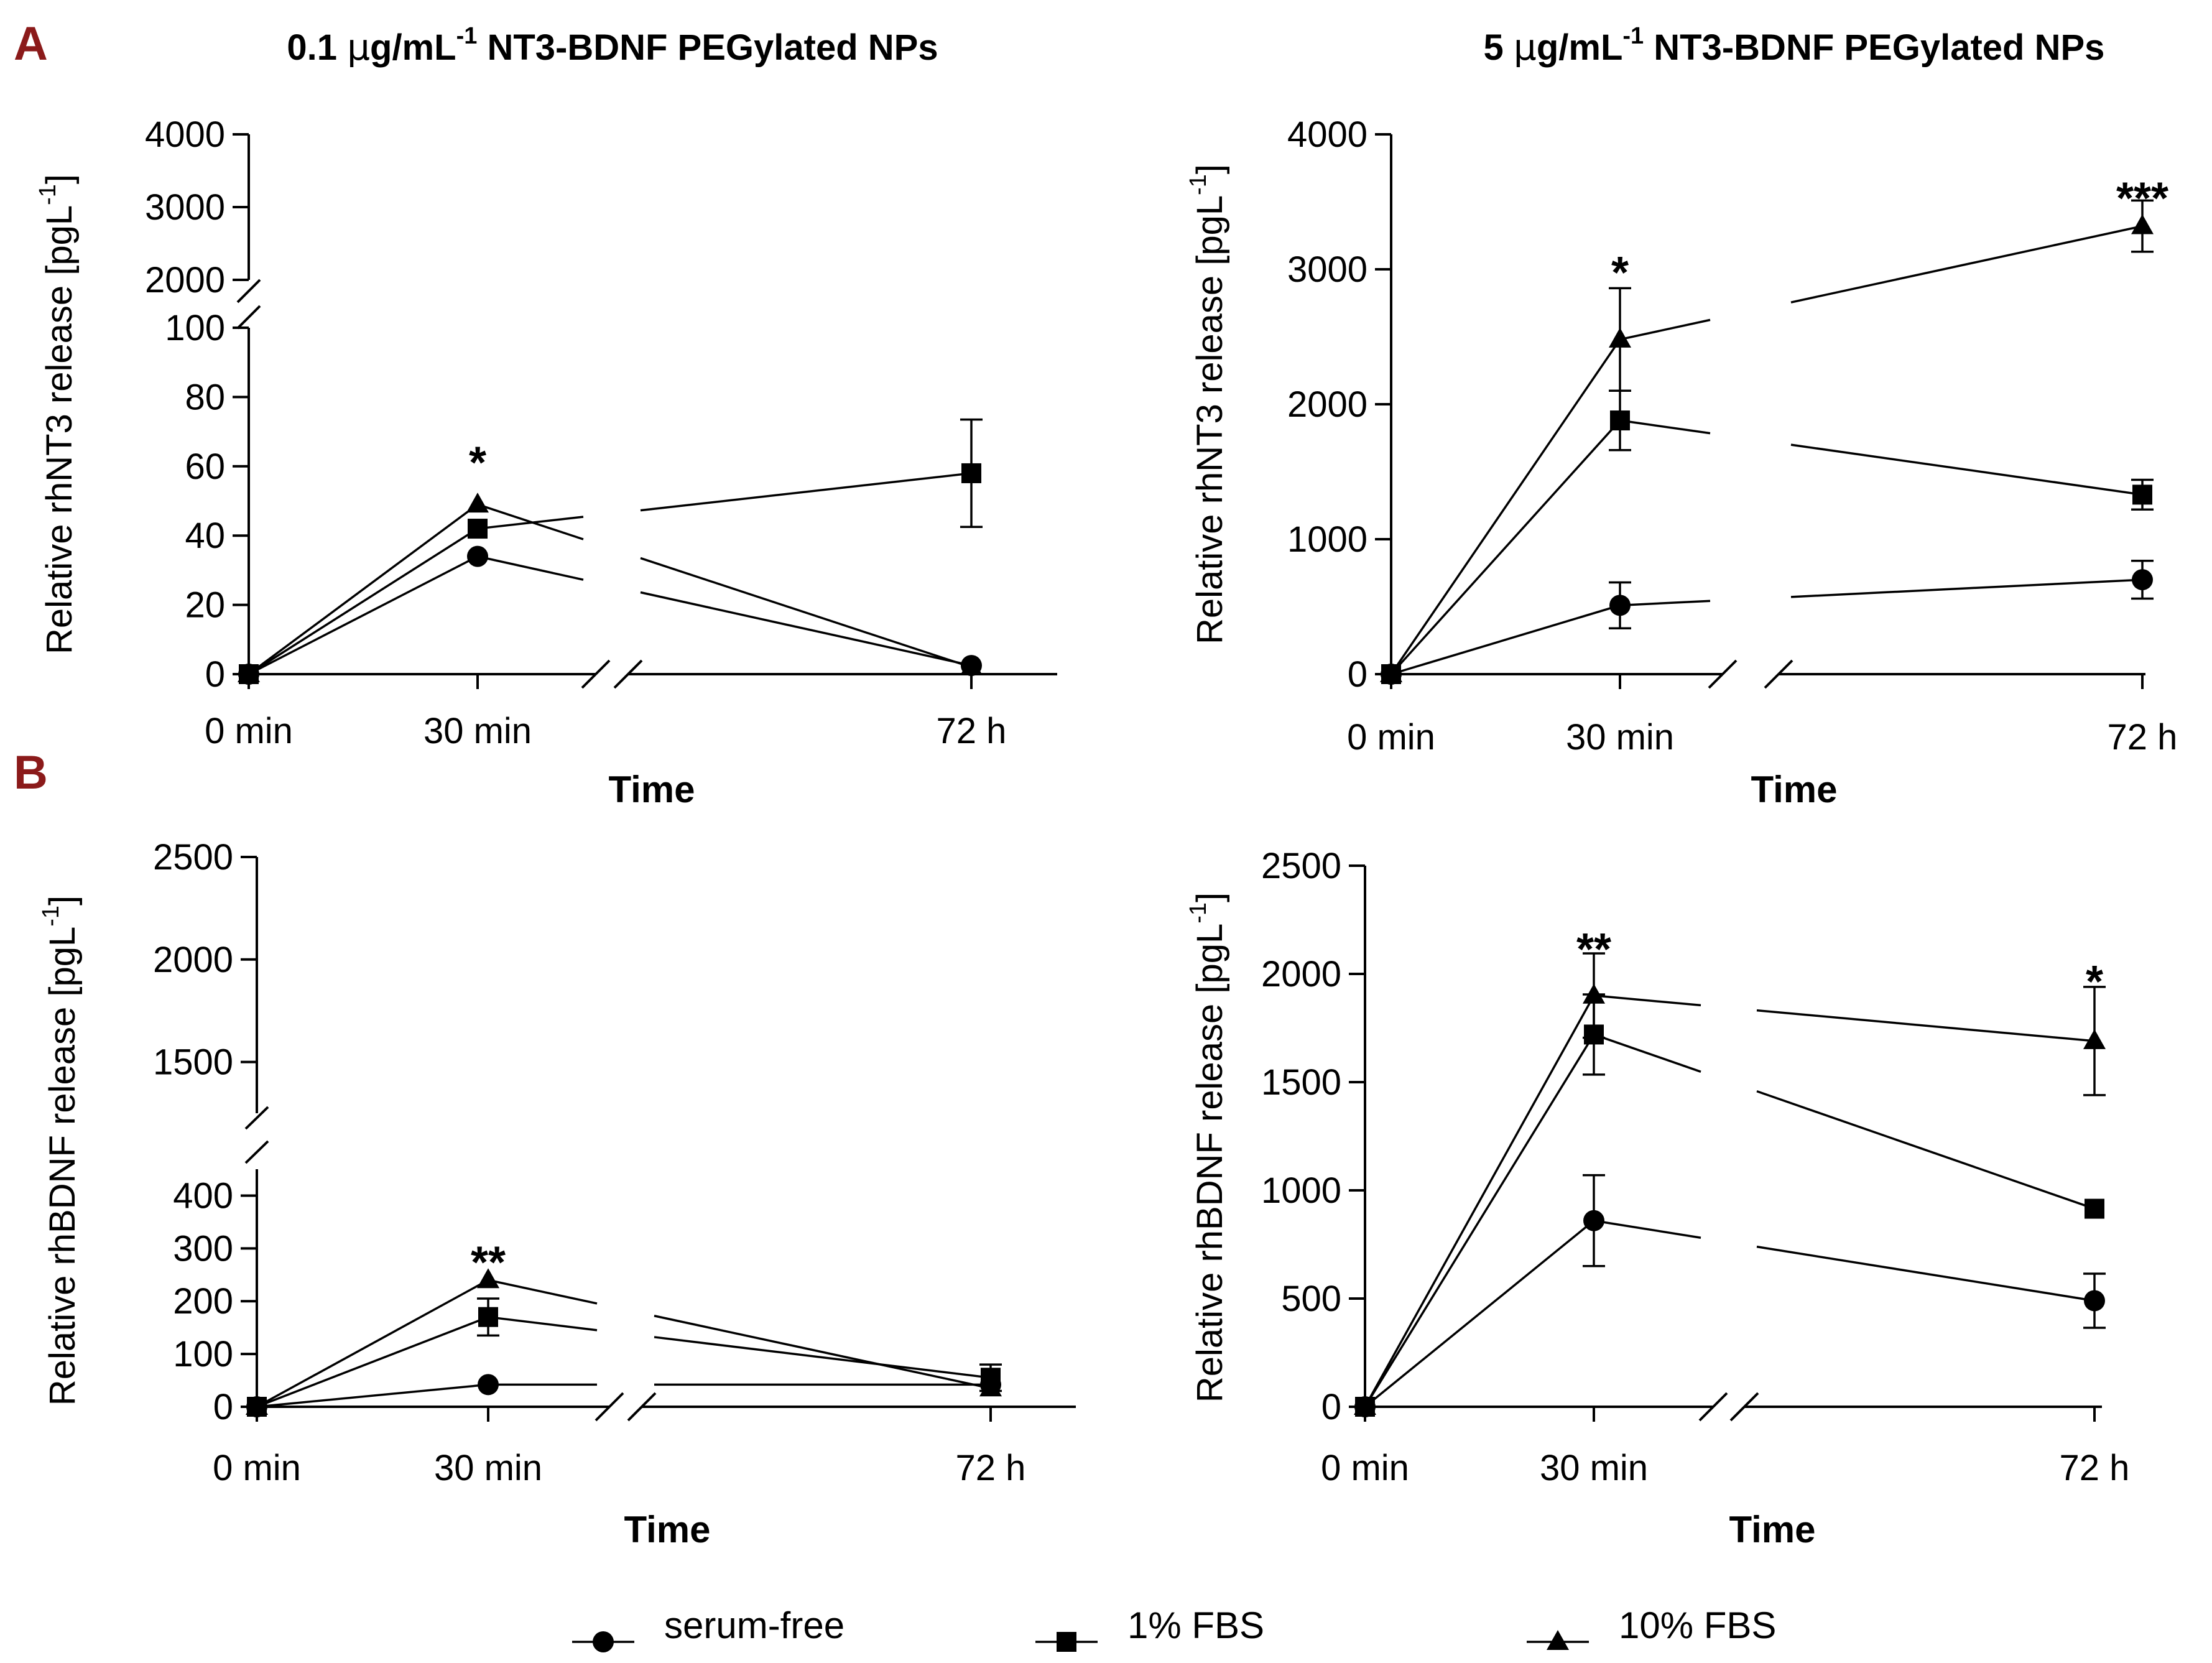 Image resolution: width=2212 pixels, height=1663 pixels. Describe the element at coordinates (185, 134) in the screenshot. I see `y-tick-label: 4000` at that location.